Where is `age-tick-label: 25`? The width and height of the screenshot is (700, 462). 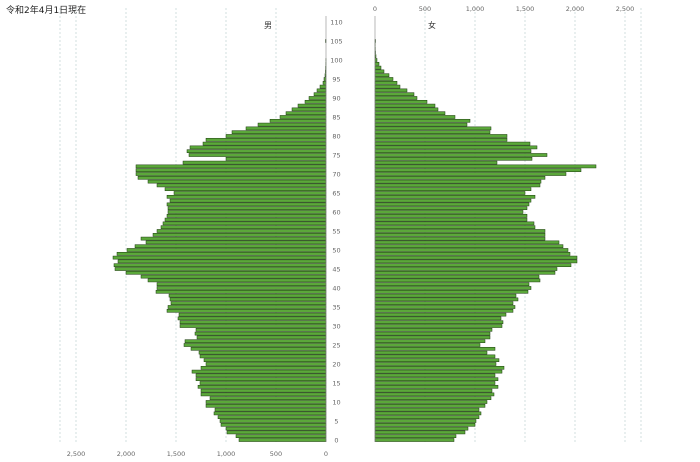
age-tick-label: 25 is located at coordinates (336, 346).